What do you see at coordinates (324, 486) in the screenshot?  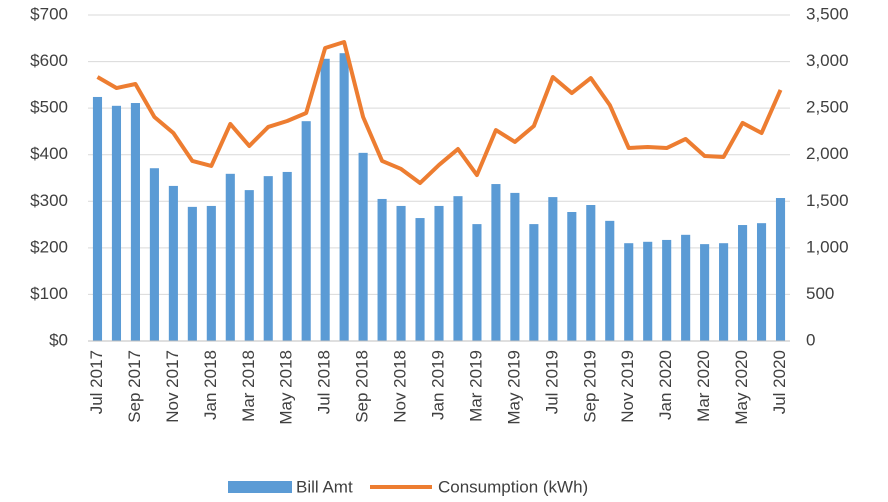 I see `legend-label: Bill Amt` at bounding box center [324, 486].